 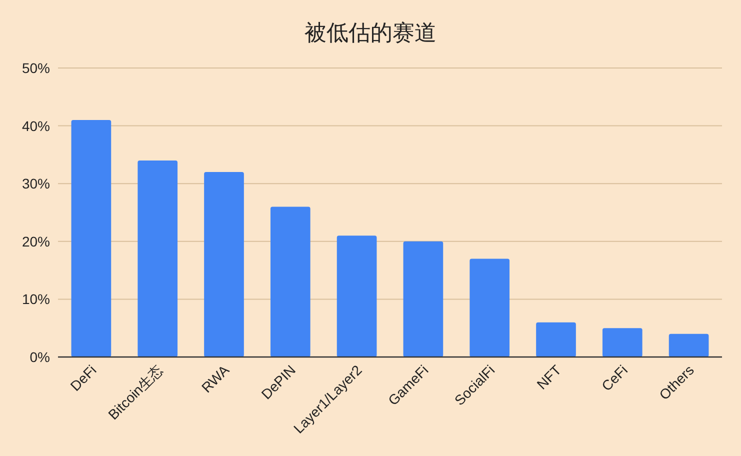 I want to click on y-tick-label: 10%, so click(x=36, y=299).